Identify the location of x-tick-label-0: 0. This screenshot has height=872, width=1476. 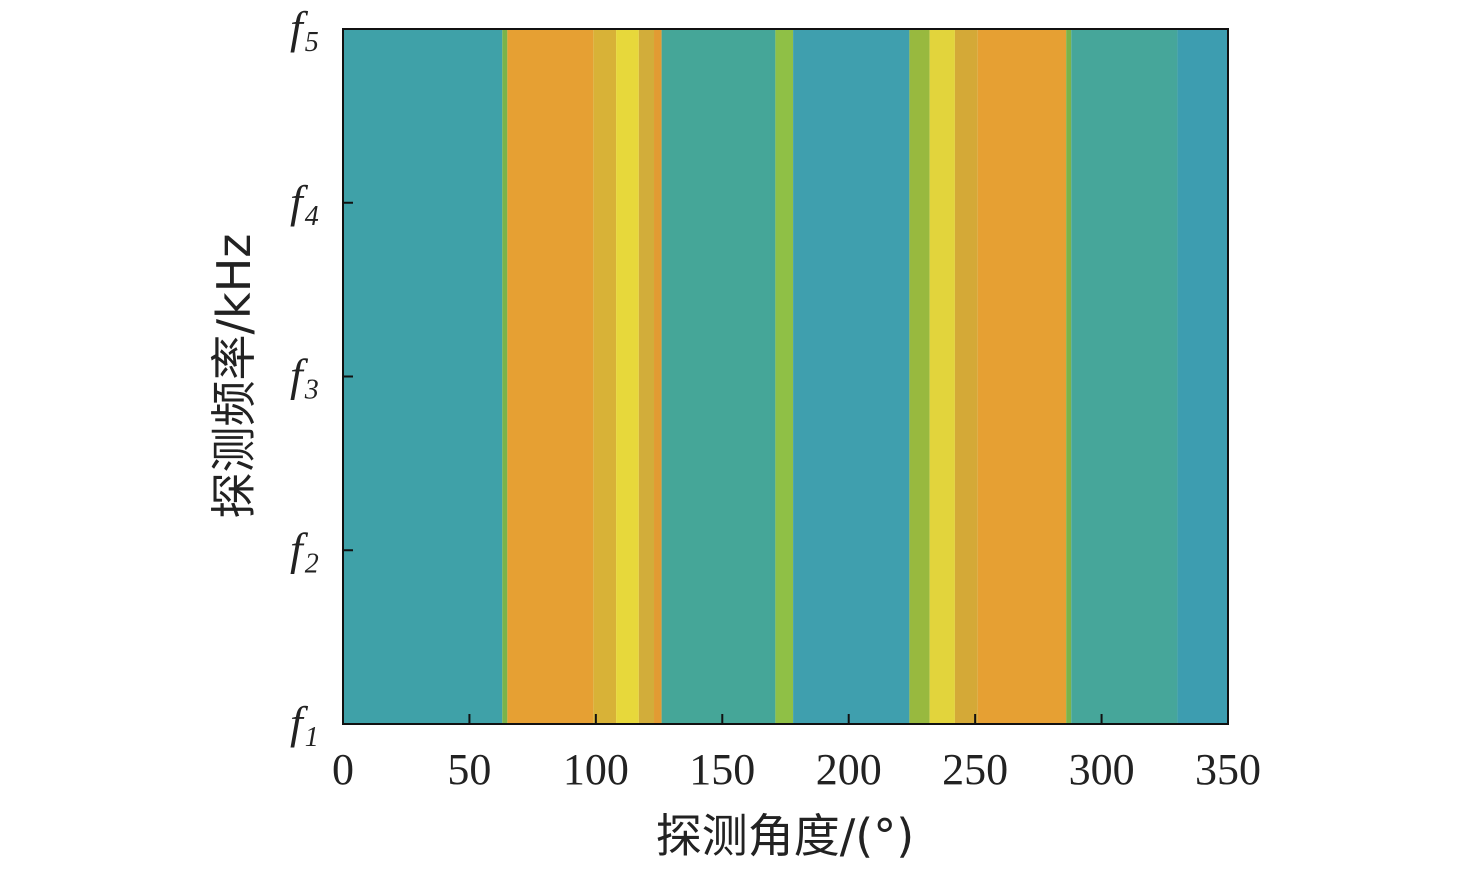
(343, 769).